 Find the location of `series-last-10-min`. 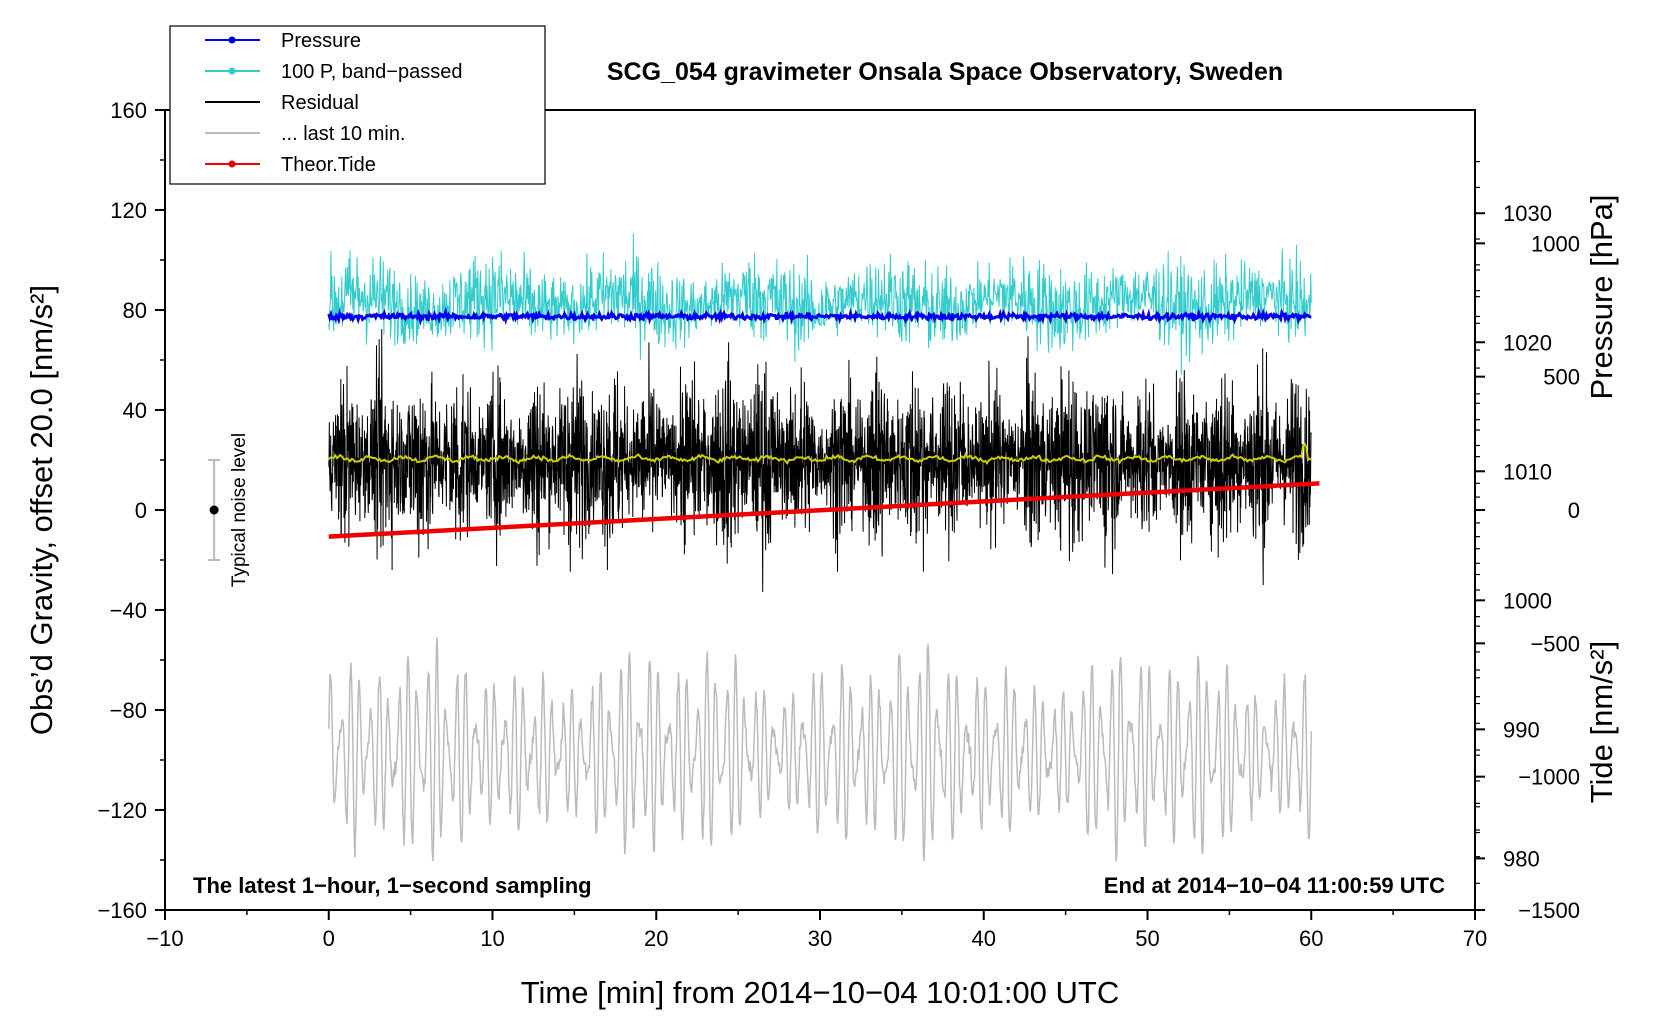

series-last-10-min is located at coordinates (820, 749).